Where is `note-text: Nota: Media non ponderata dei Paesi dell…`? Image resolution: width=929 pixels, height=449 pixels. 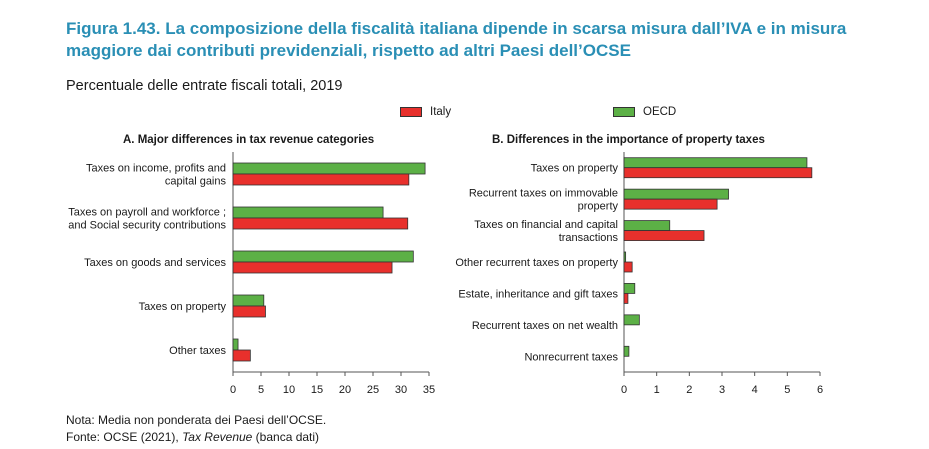
note-text: Nota: Media non ponderata dei Paesi dell… is located at coordinates (196, 420).